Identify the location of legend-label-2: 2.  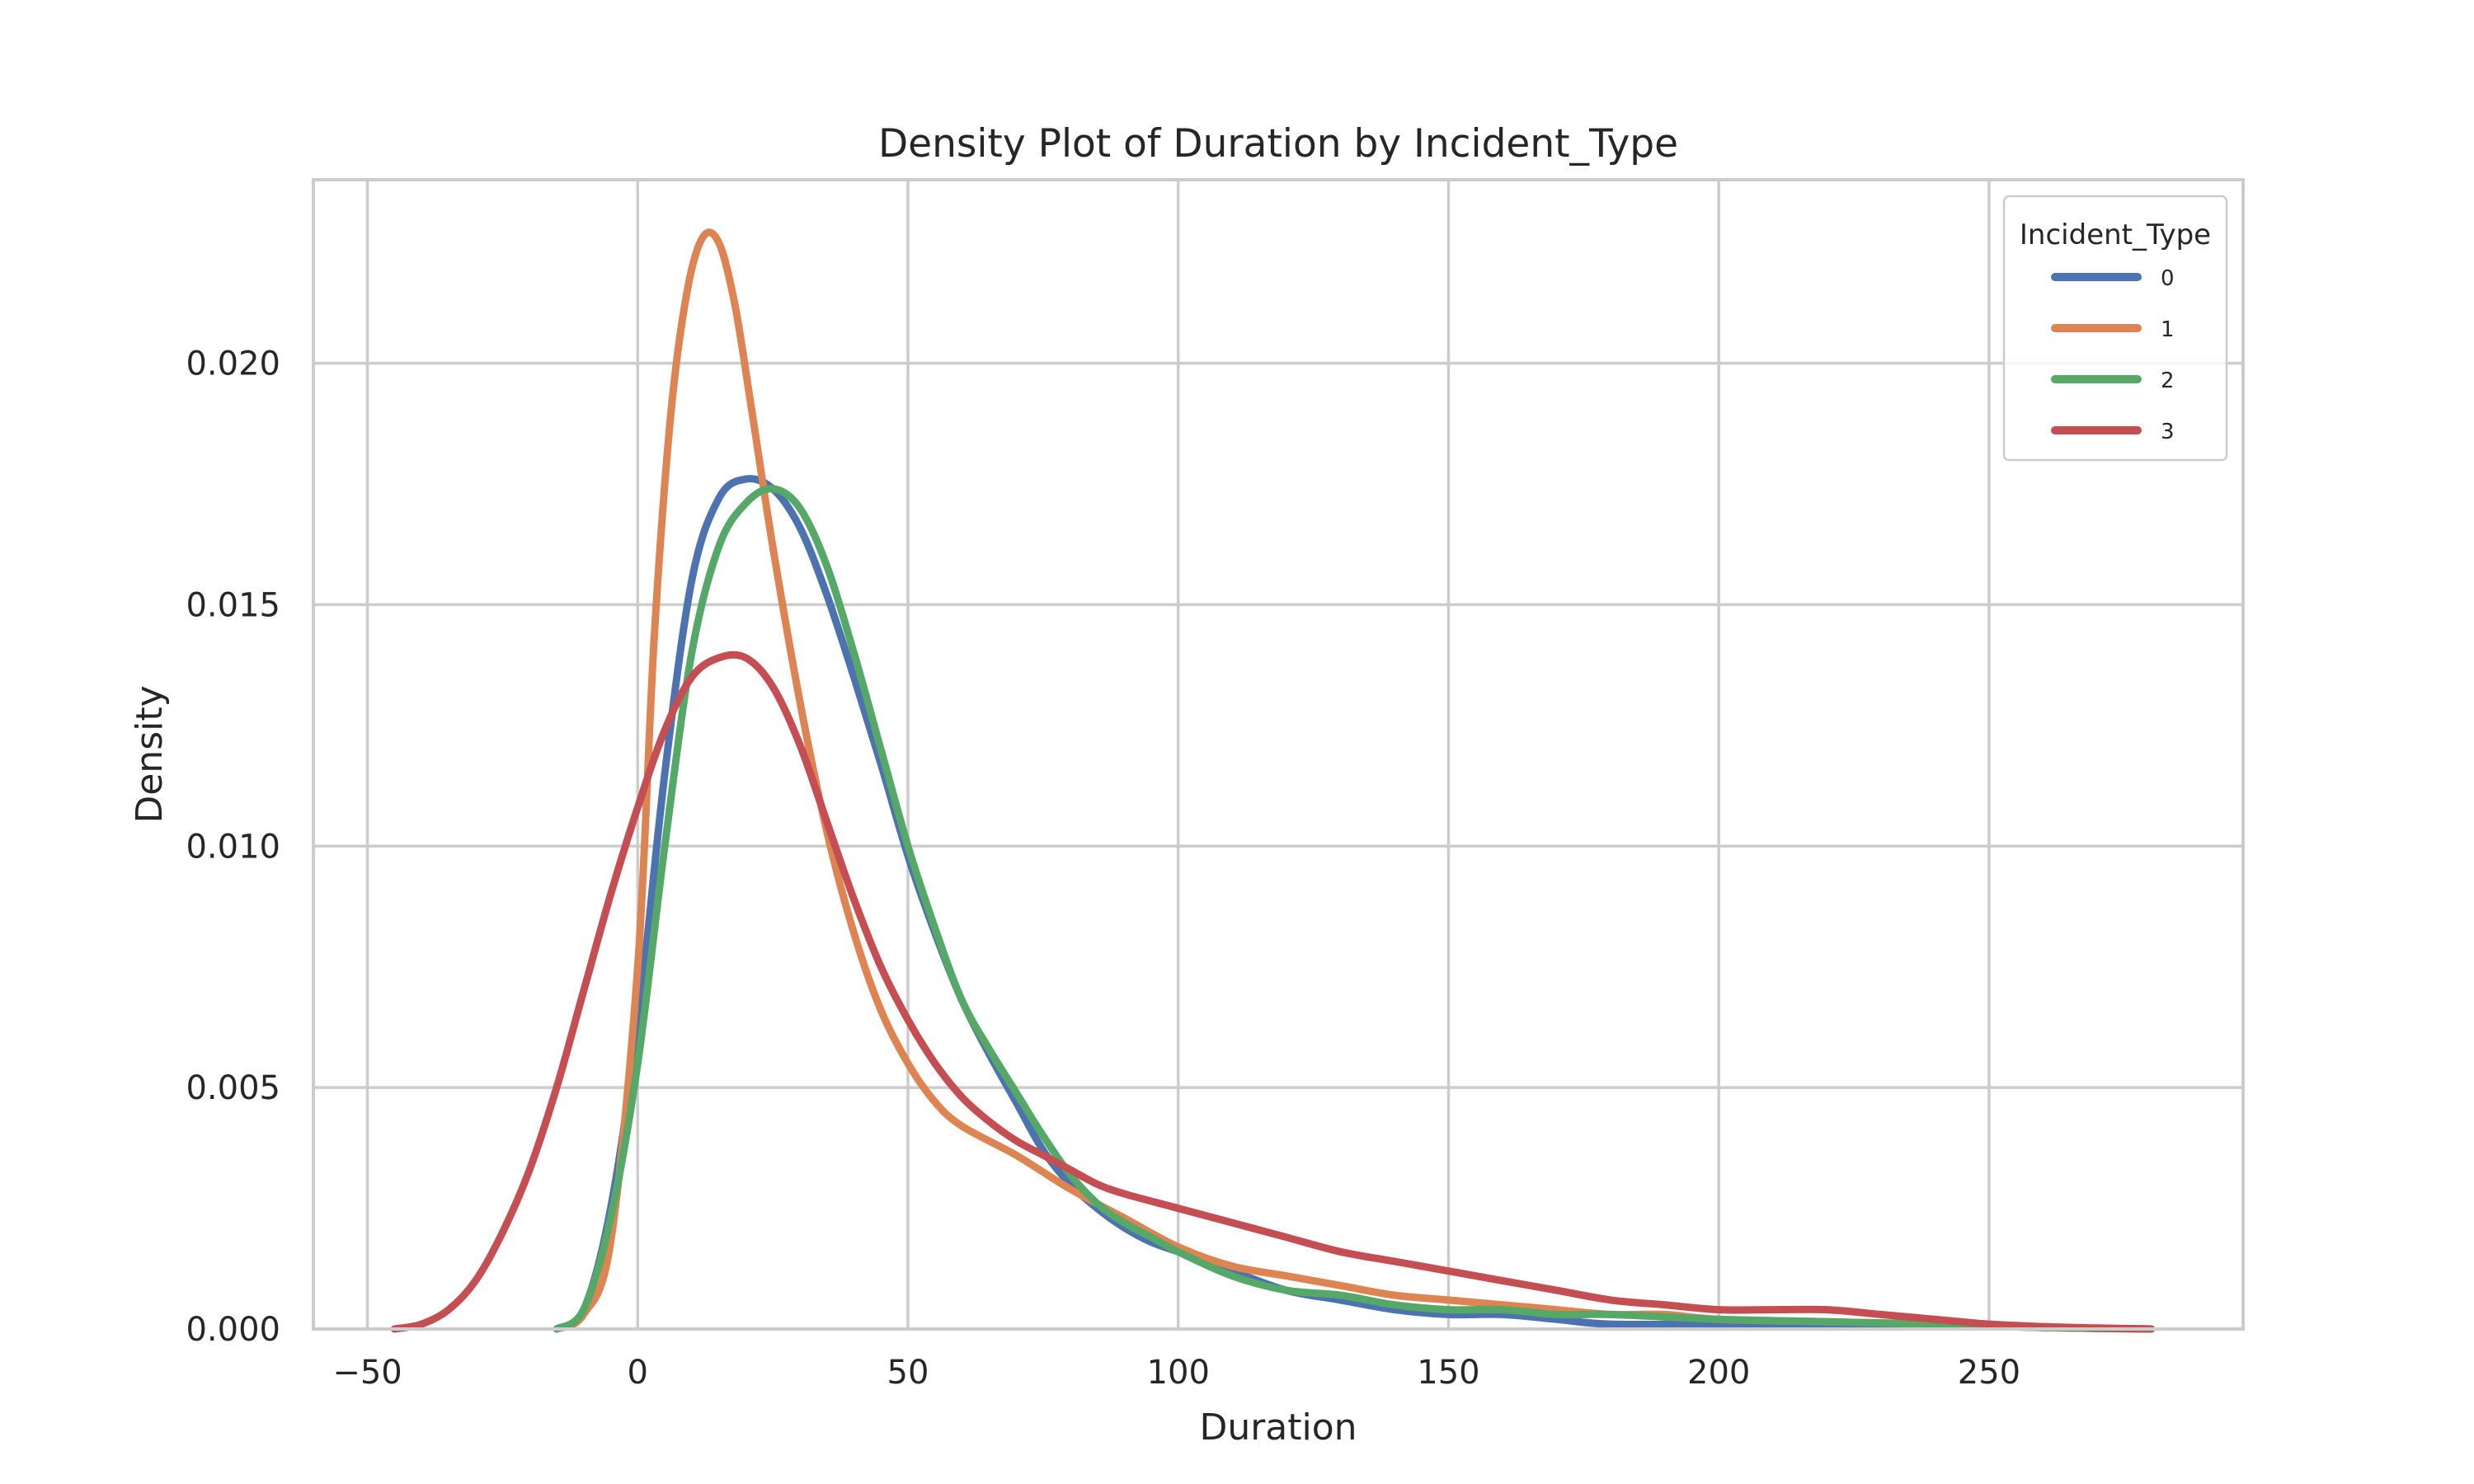
(2168, 381).